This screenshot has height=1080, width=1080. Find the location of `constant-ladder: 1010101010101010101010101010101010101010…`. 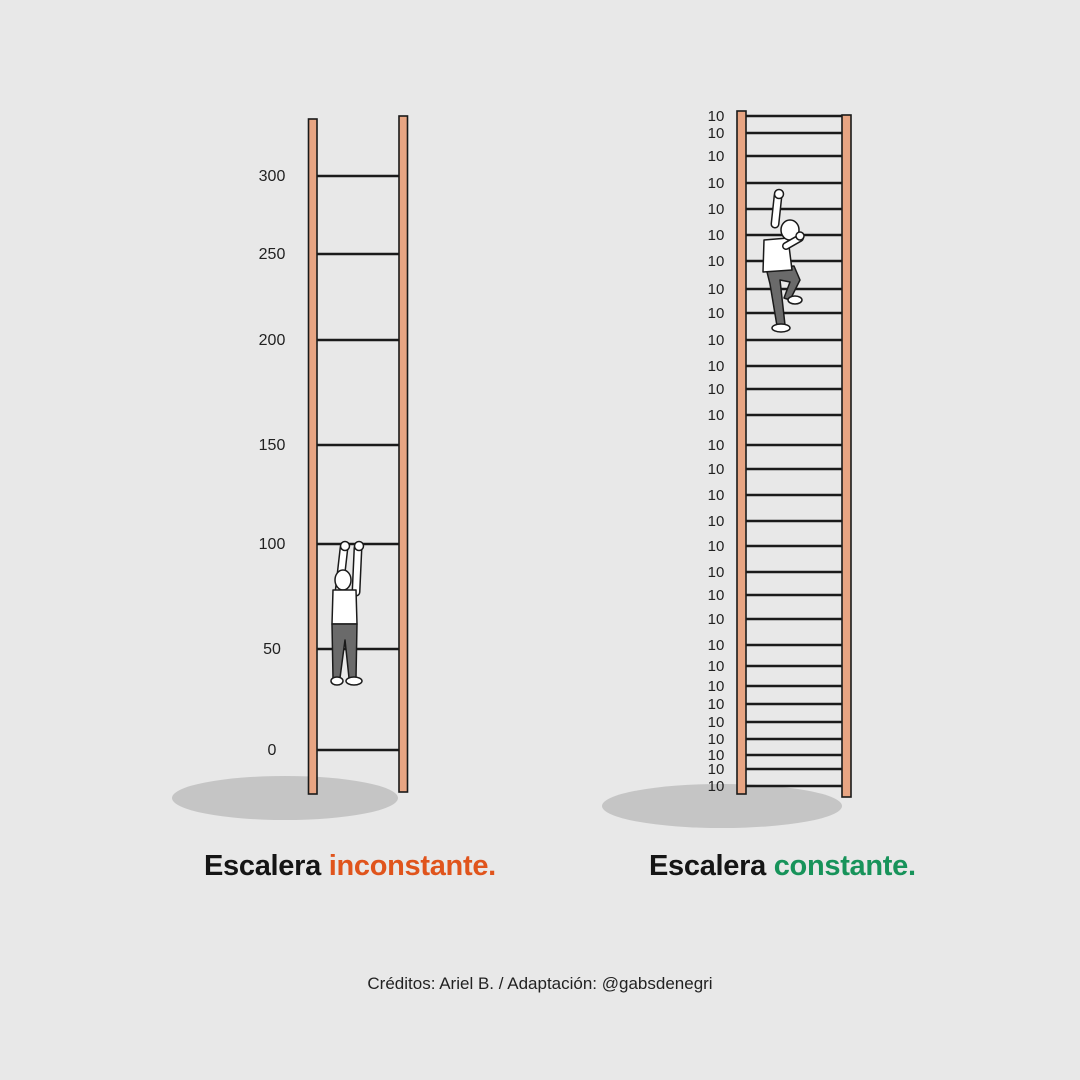

constant-ladder: 1010101010101010101010101010101010101010… is located at coordinates (780, 453).